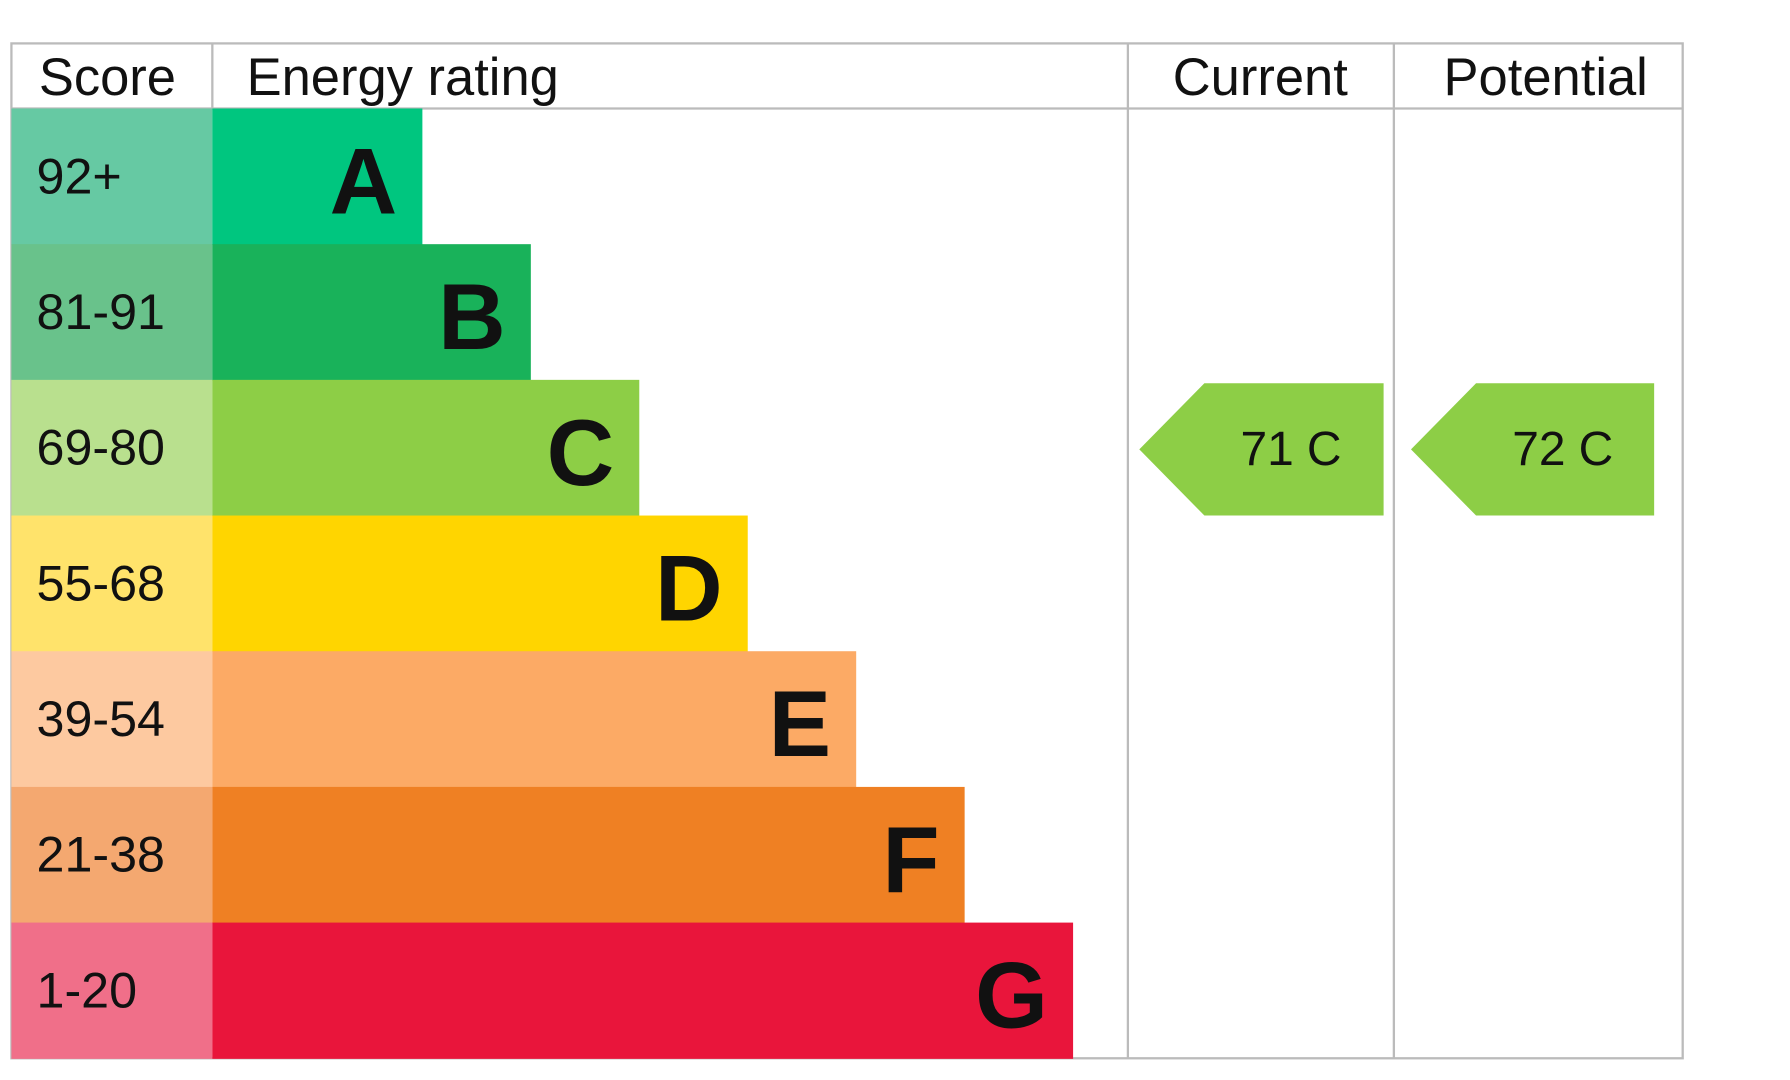  I want to click on score-range: 1-20, so click(87, 990).